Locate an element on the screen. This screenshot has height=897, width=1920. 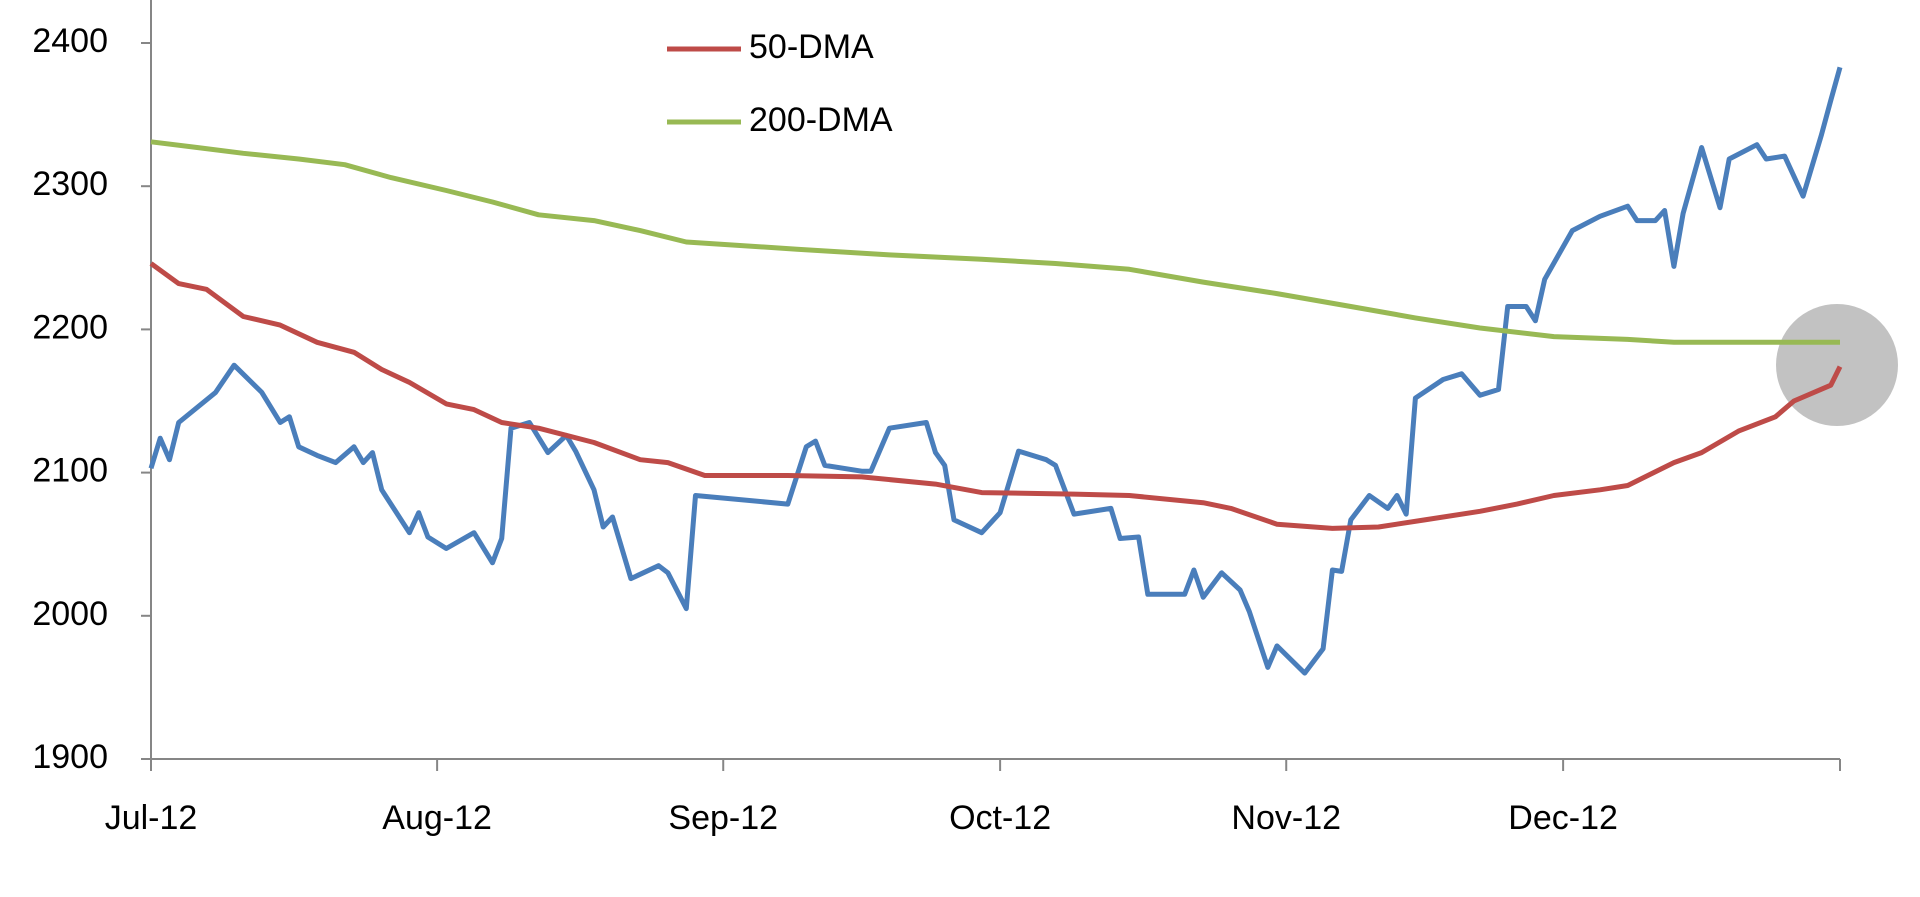
x-tick-label: Oct-12 is located at coordinates (1000, 818).